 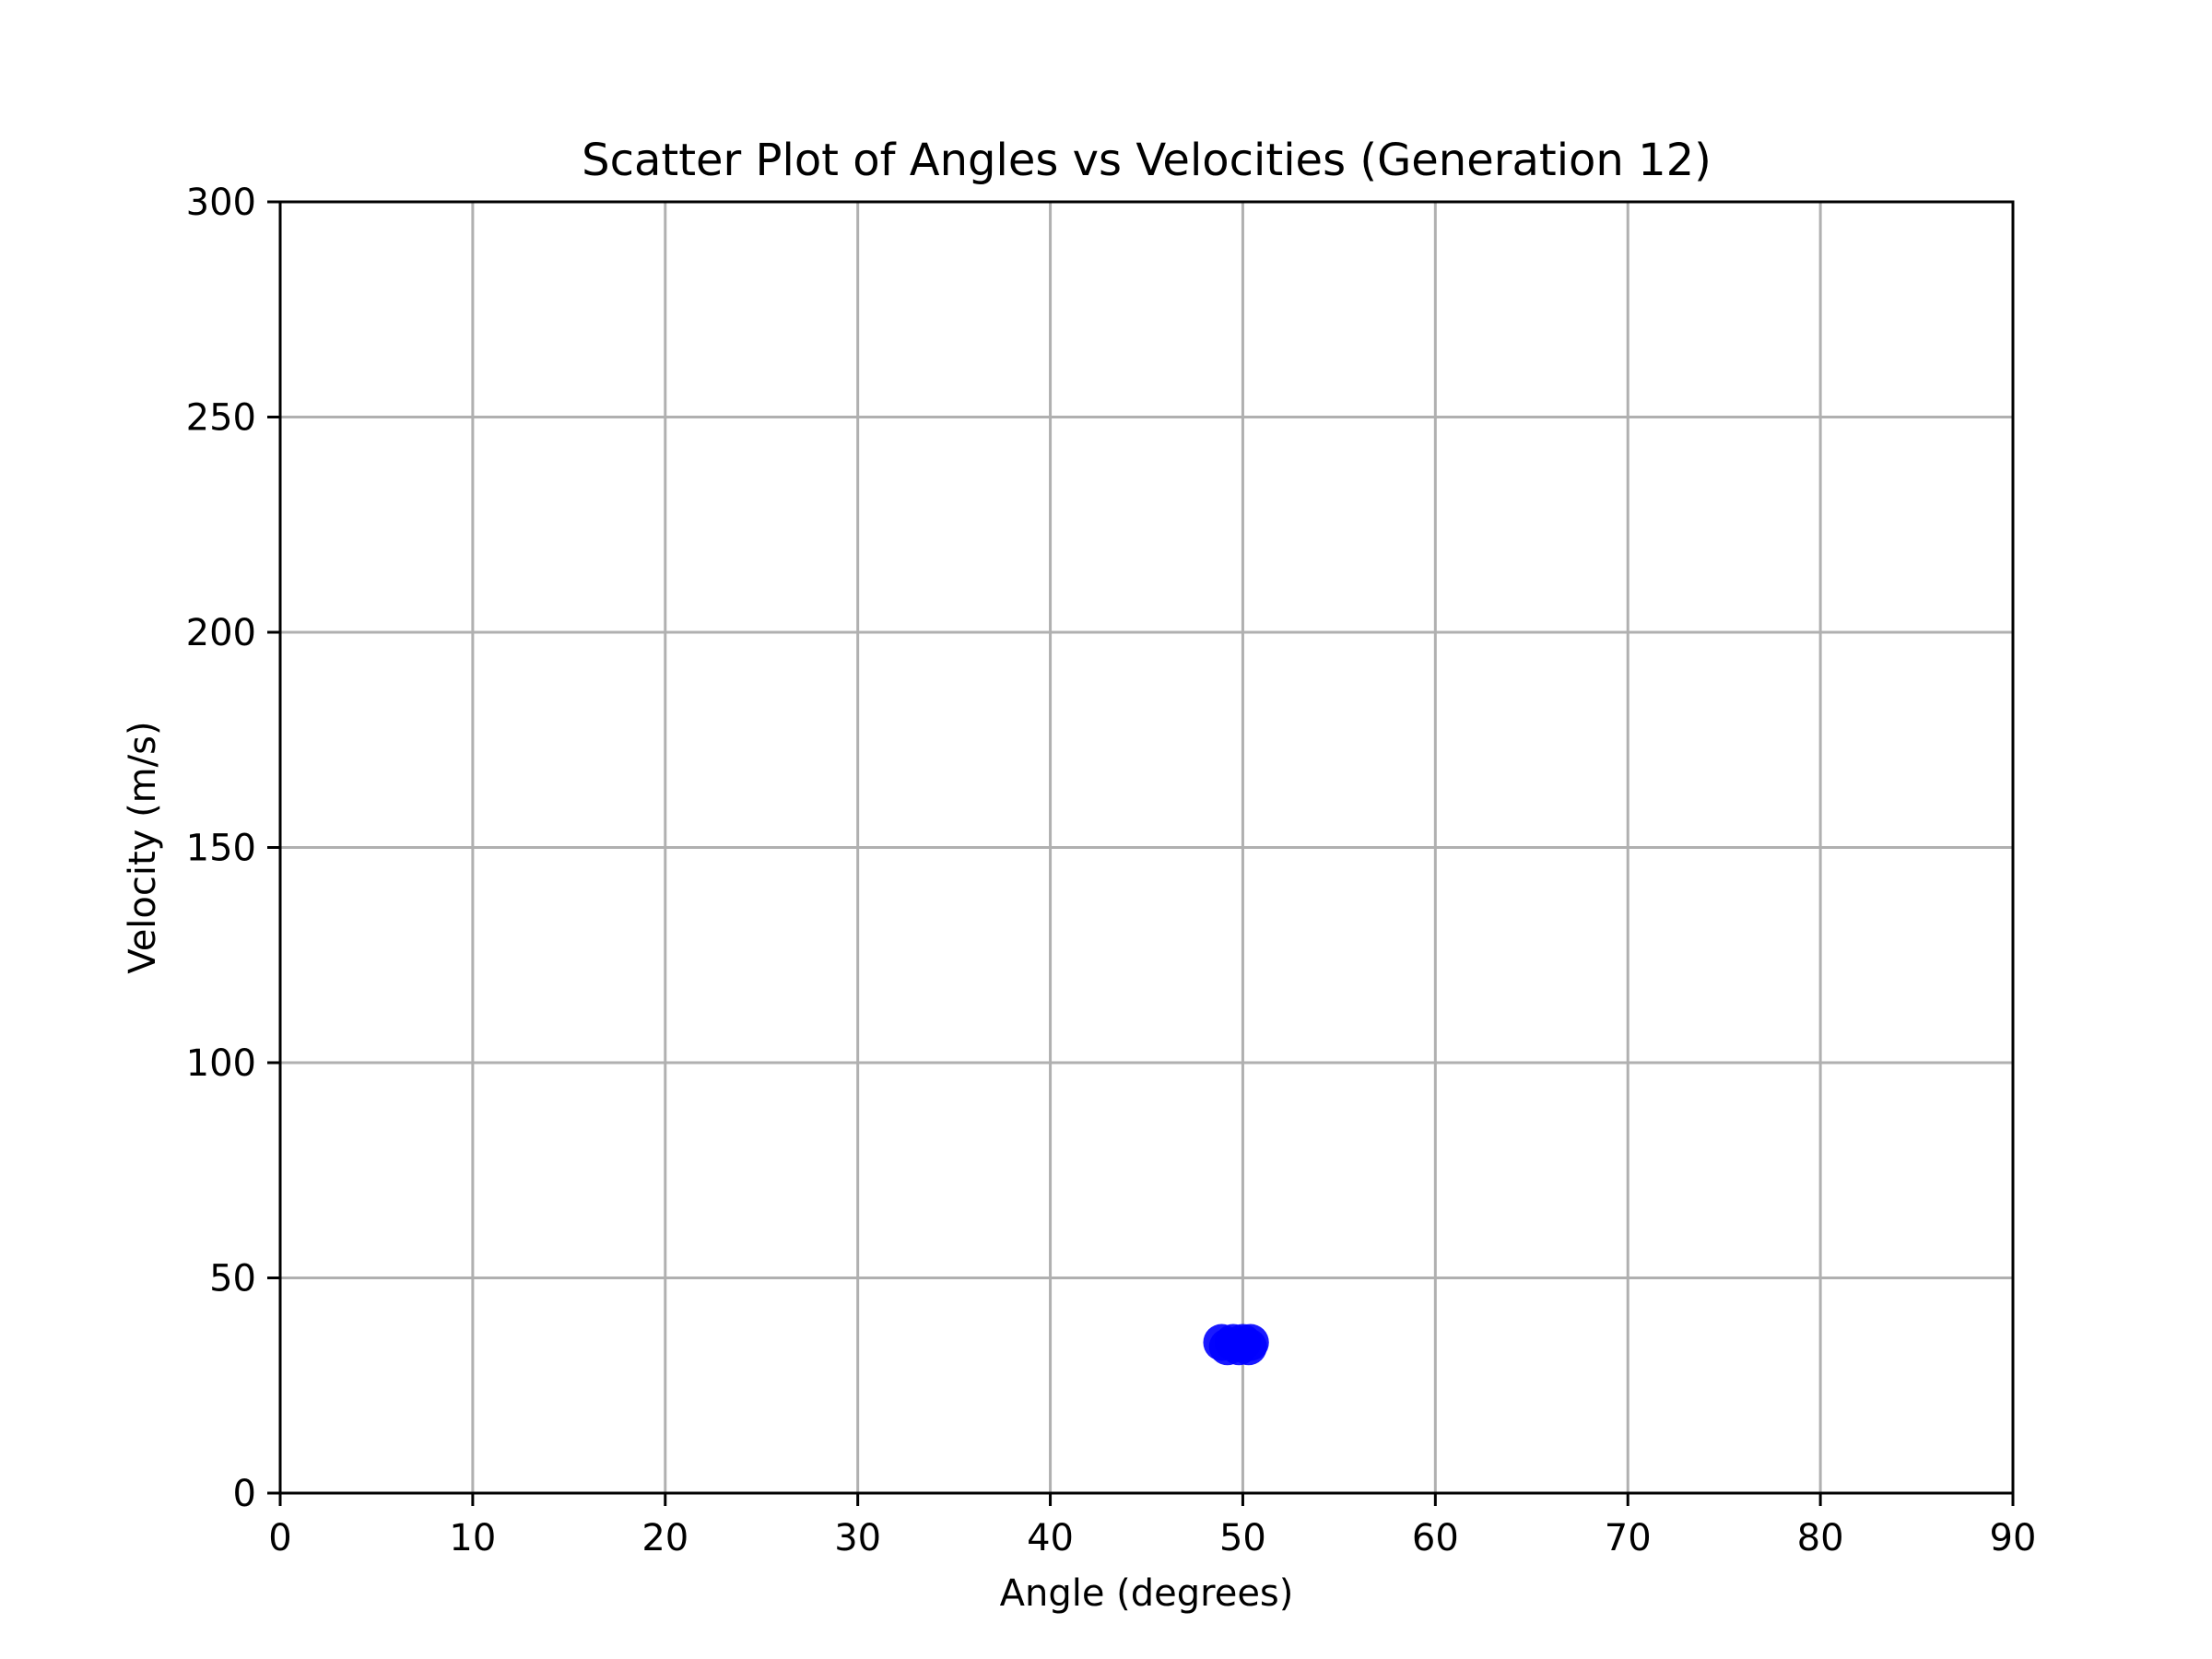 I want to click on y-tick-label: 50, so click(x=232, y=1279).